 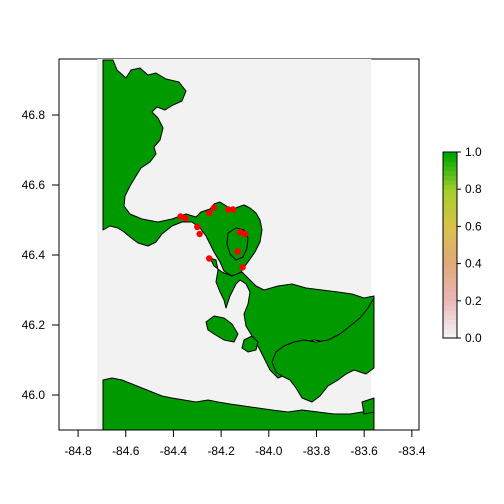 I want to click on colorbar-tick-label: 1.0, so click(x=473, y=152).